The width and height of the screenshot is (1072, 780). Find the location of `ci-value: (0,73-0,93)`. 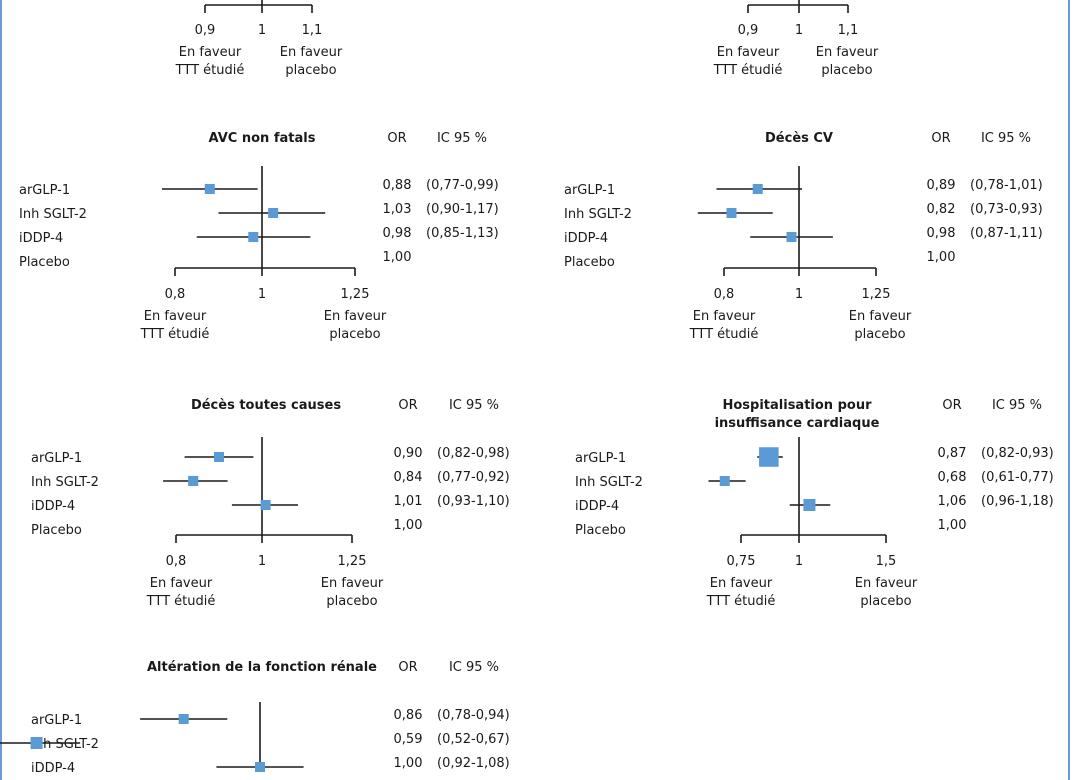

ci-value: (0,73-0,93) is located at coordinates (1006, 209).